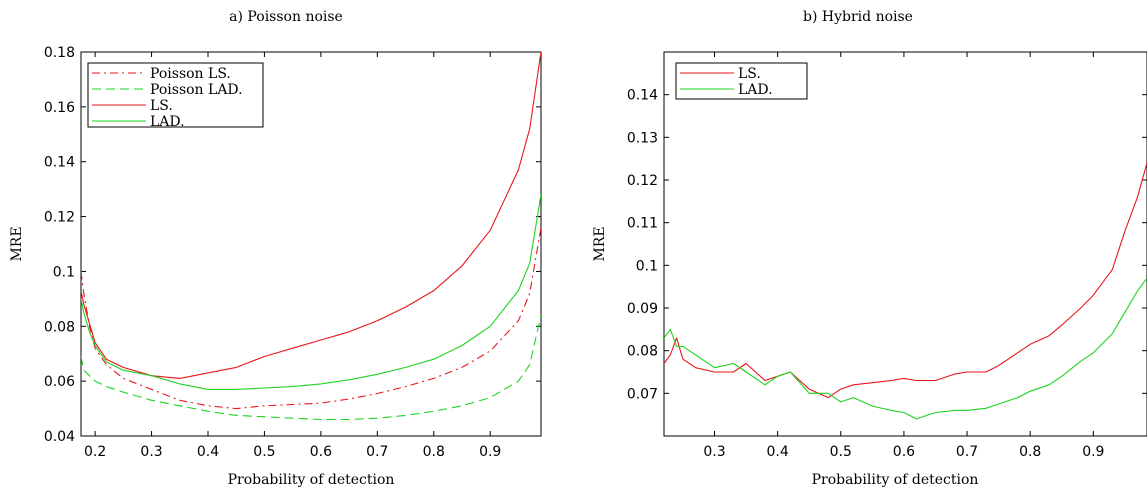 The image size is (1147, 493). Describe the element at coordinates (858, 17) in the screenshot. I see `chart-title: b) Hybrid noise` at that location.